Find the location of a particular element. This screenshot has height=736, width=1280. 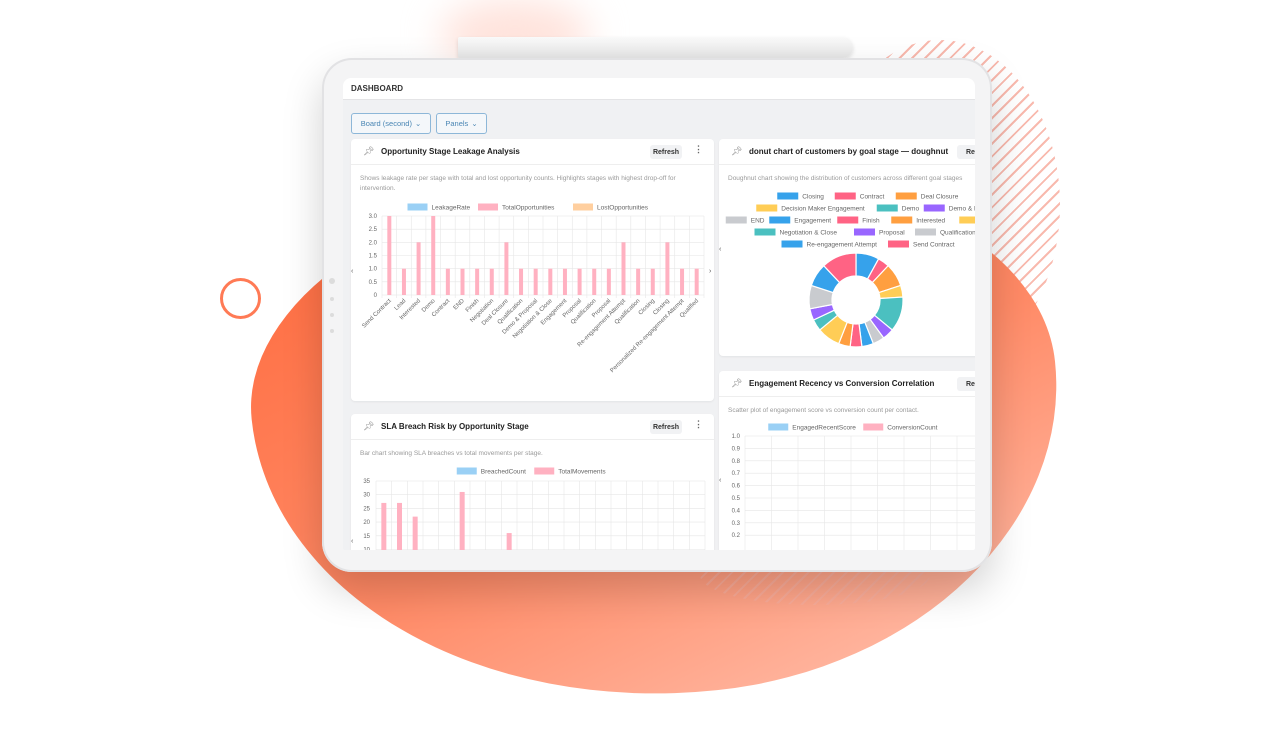

board-select-button: Board (second) ⌄ is located at coordinates (391, 123).